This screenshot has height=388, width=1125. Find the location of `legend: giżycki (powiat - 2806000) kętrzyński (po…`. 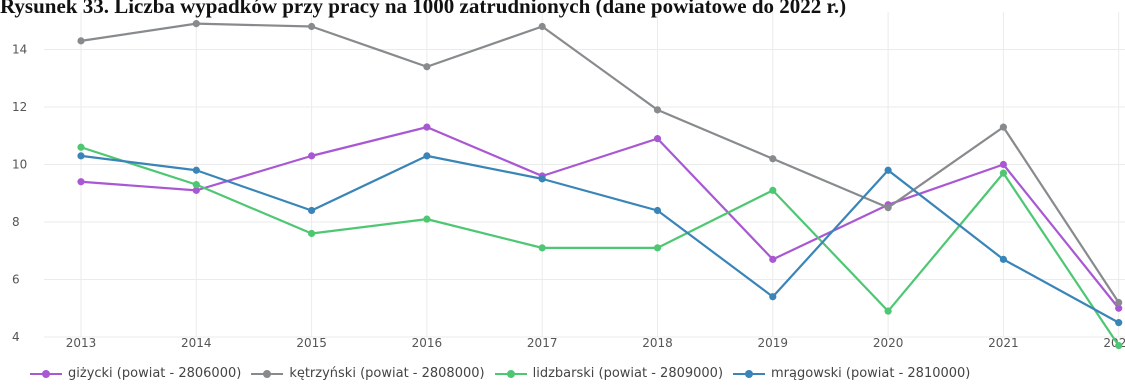

legend: giżycki (powiat - 2806000) kętrzyński (po… is located at coordinates (500, 373).